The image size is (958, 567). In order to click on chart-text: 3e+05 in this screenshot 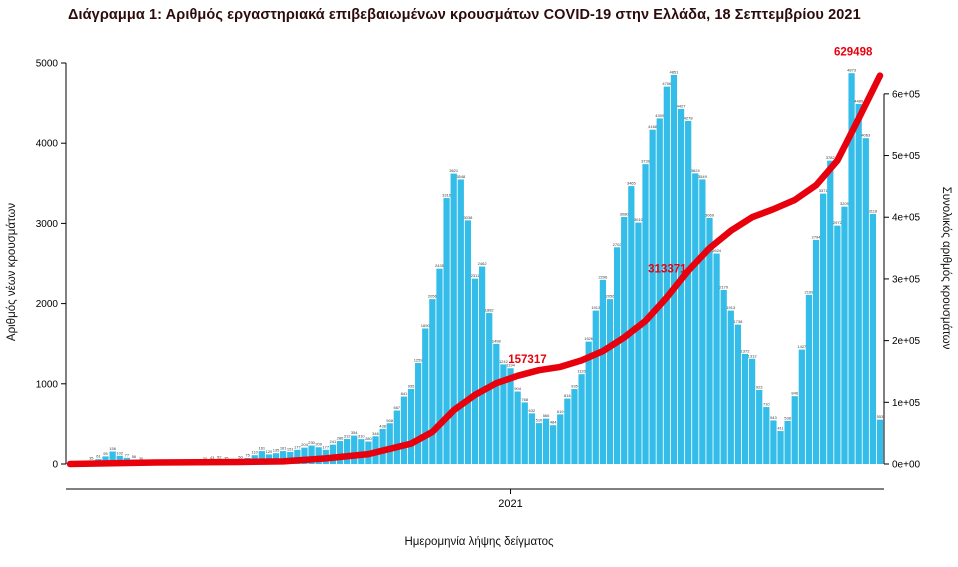, I will do `click(906, 279)`.